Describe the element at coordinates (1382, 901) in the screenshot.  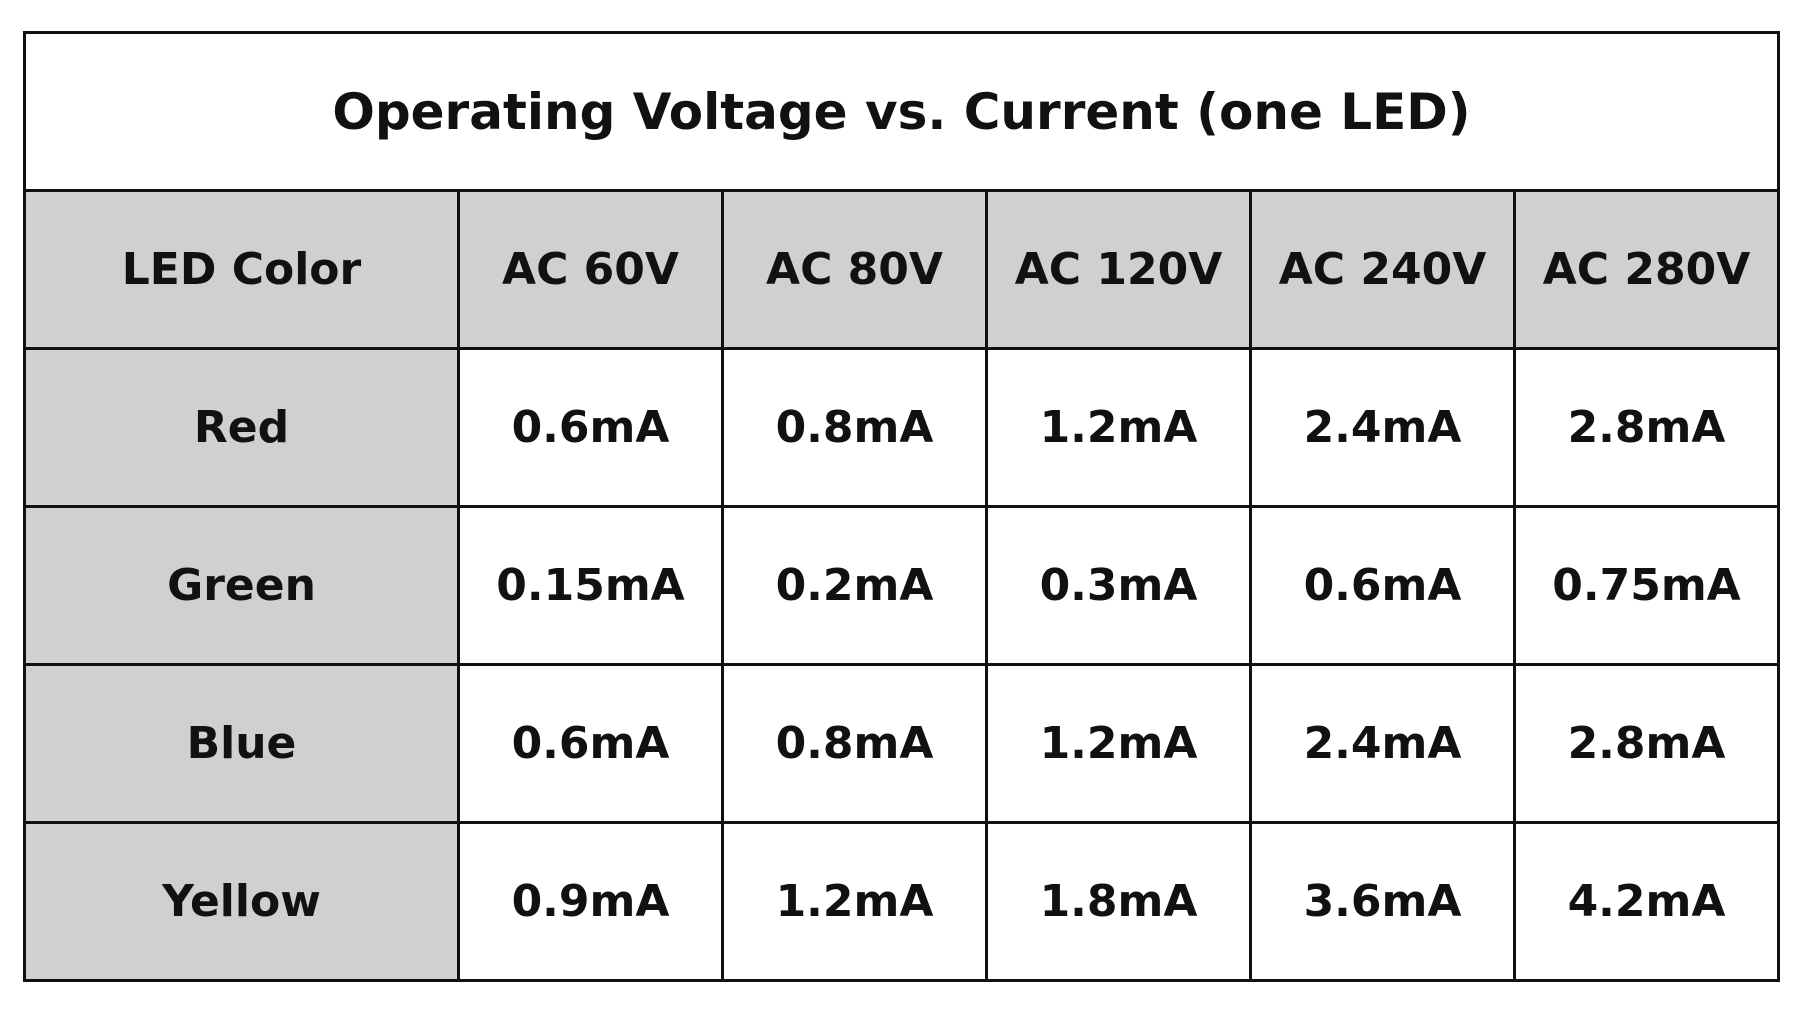
I see `current-cell: 3.6mA` at that location.